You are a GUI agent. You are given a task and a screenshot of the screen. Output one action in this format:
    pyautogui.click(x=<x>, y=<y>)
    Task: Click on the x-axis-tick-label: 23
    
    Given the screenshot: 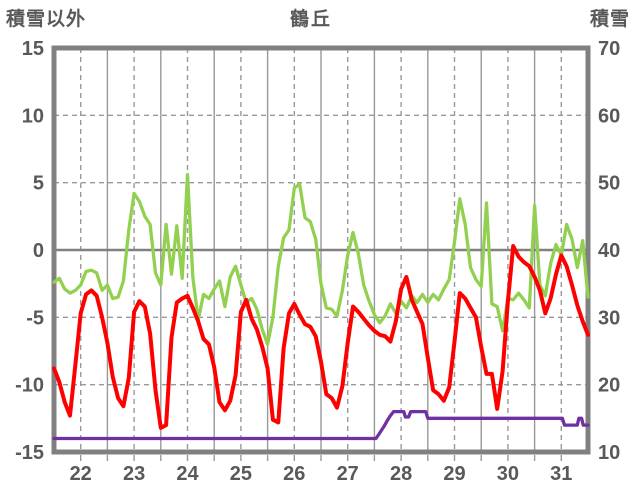 What is the action you would take?
    pyautogui.click(x=134, y=474)
    